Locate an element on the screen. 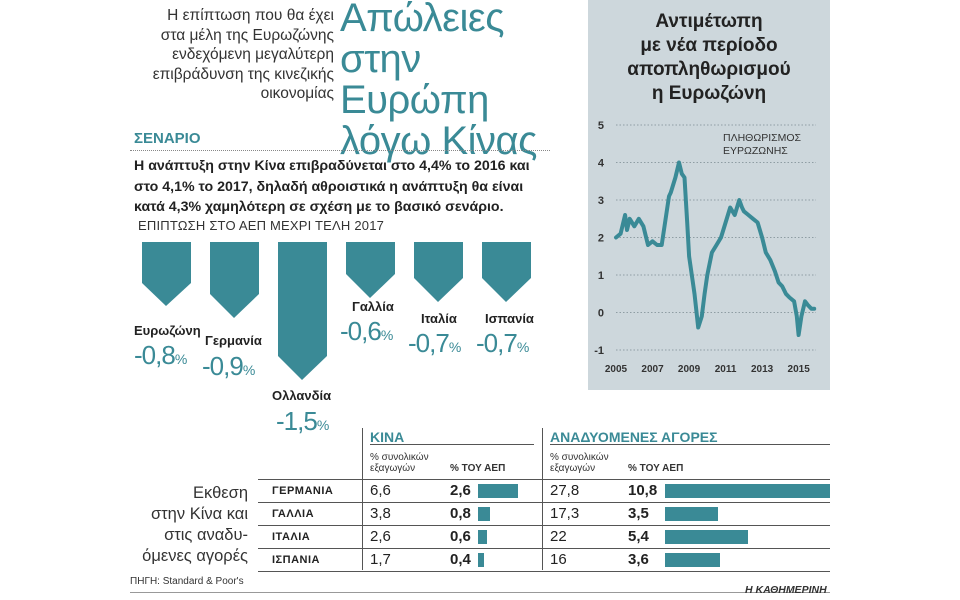  headline-line: Απώλειες is located at coordinates (422, 20).